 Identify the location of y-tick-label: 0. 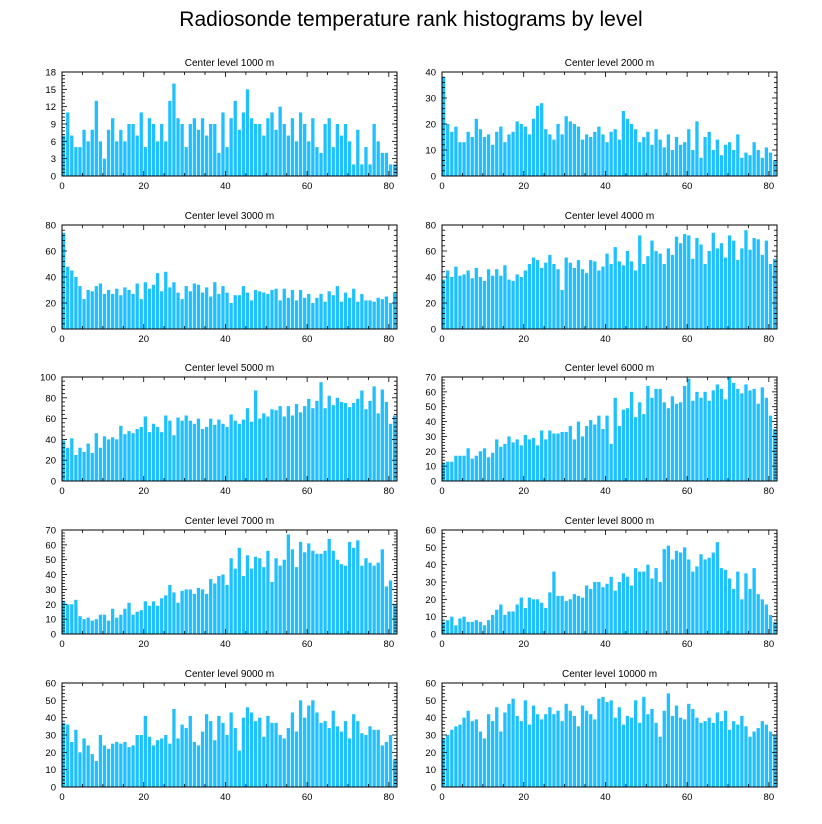
(53, 635).